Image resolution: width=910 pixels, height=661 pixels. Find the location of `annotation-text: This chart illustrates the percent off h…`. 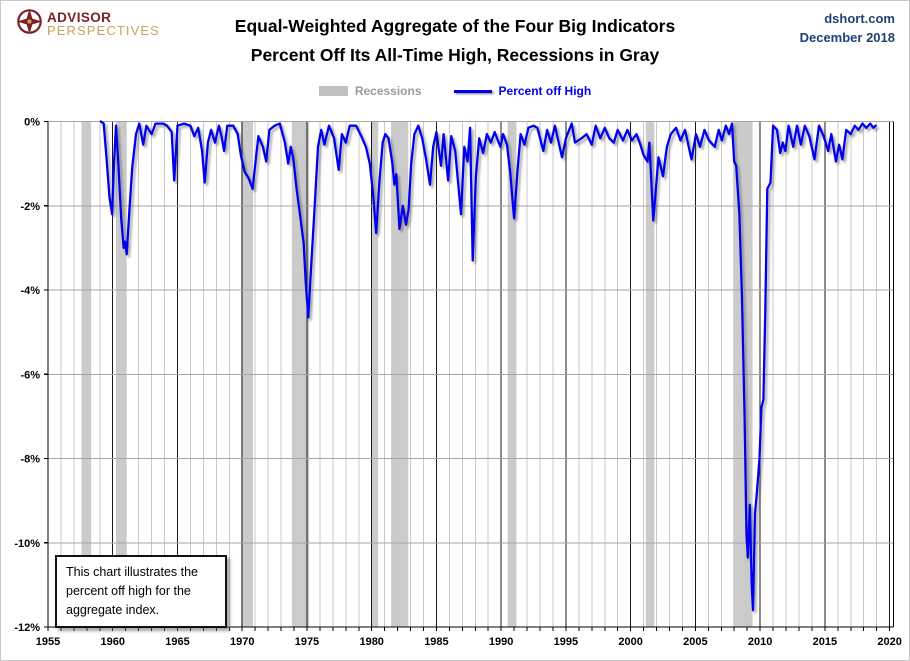

annotation-text: This chart illustrates the percent off h… is located at coordinates (132, 591).